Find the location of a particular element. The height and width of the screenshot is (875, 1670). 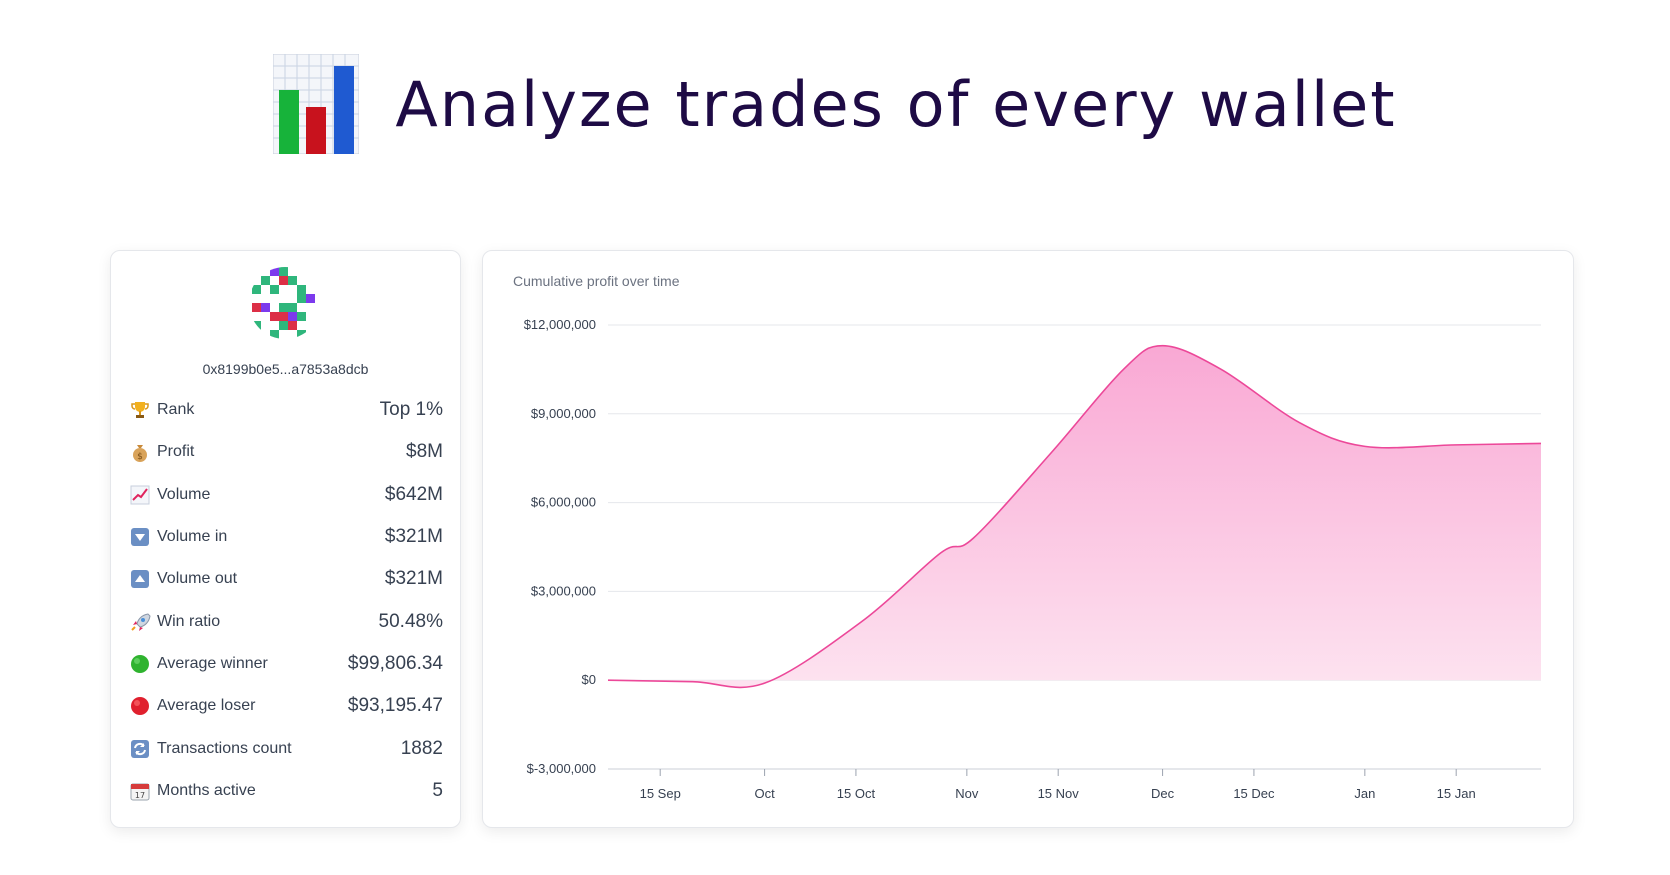

stat-row-average-winner: Average winner $99,806.34 is located at coordinates (286, 664).